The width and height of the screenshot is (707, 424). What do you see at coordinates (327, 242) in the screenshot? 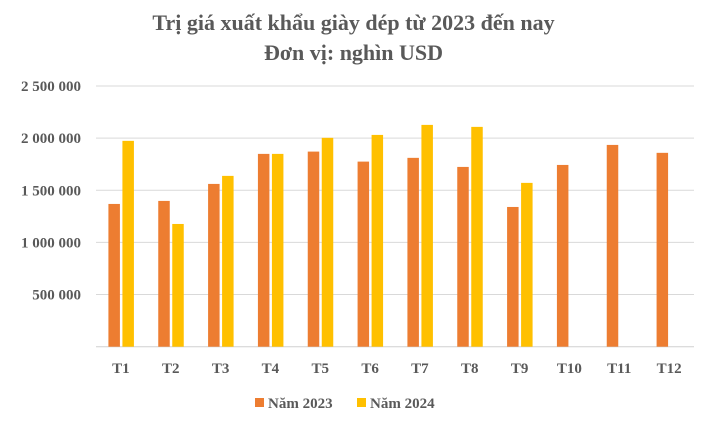
I see `bar-năm-2024-t5` at bounding box center [327, 242].